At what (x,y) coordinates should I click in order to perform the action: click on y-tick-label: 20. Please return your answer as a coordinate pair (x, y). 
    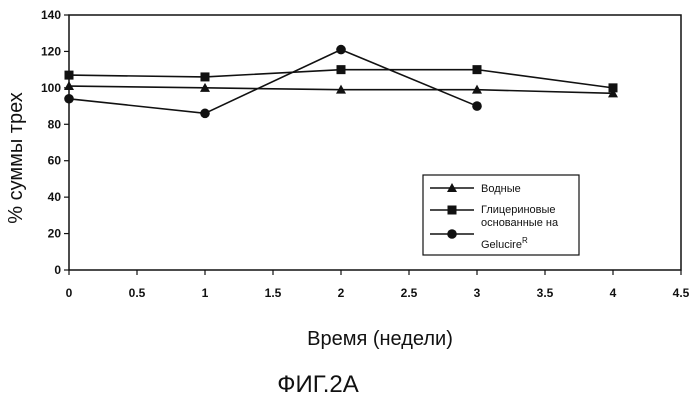
    Looking at the image, I should click on (55, 234).